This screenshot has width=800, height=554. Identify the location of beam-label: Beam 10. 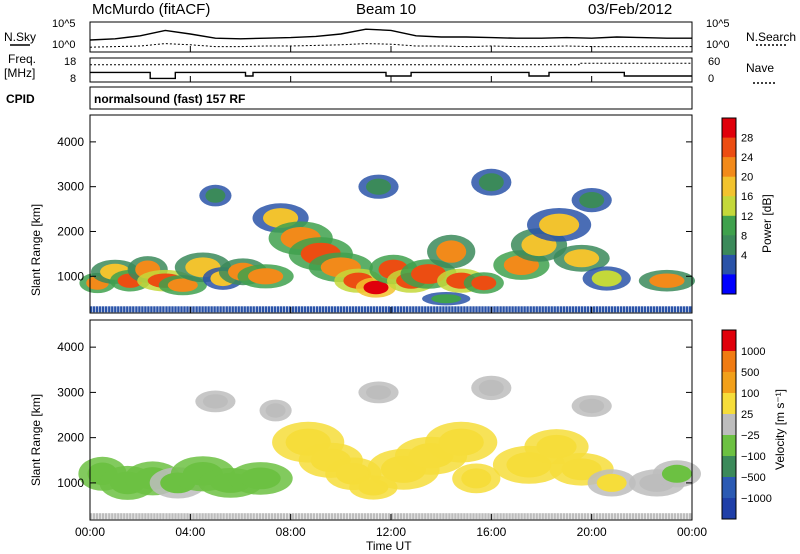
(386, 9).